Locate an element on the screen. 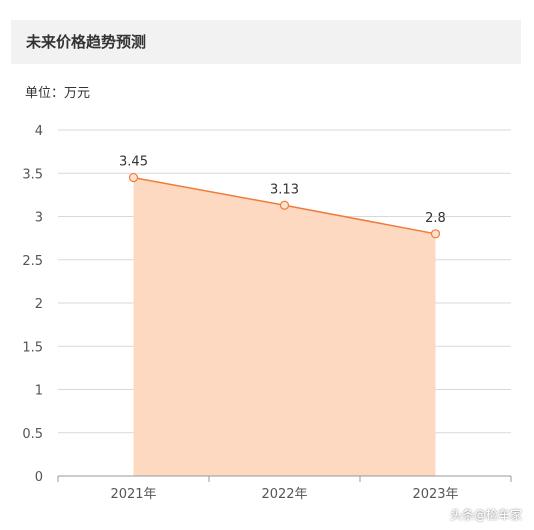 Image resolution: width=534 pixels, height=530 pixels. y-tick-label: 2.5 is located at coordinates (32, 261).